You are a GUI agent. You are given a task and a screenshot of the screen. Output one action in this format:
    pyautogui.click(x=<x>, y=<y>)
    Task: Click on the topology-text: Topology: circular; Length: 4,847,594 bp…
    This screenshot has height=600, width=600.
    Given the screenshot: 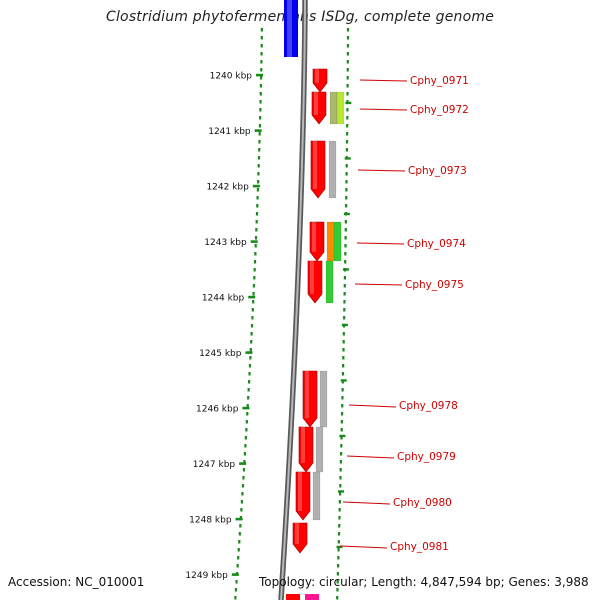 What is the action you would take?
    pyautogui.click(x=424, y=582)
    